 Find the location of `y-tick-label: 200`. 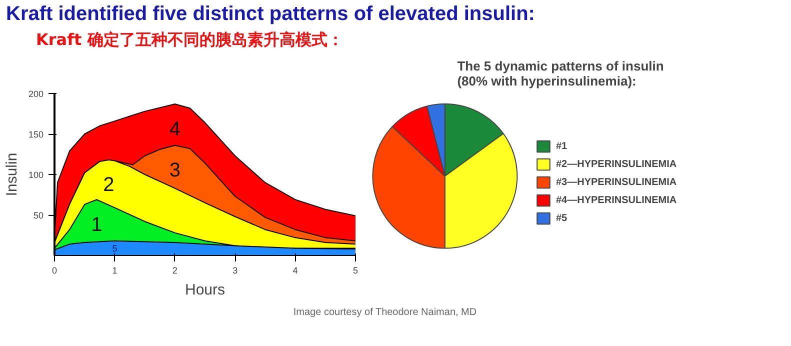

y-tick-label: 200 is located at coordinates (36, 94).